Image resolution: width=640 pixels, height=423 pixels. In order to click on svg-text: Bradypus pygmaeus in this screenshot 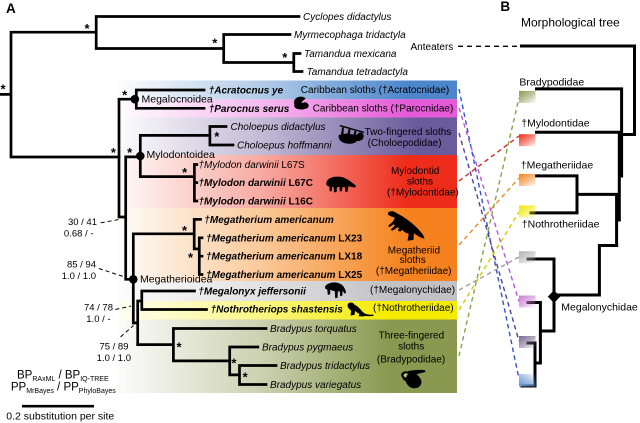, I will do `click(307, 348)`.